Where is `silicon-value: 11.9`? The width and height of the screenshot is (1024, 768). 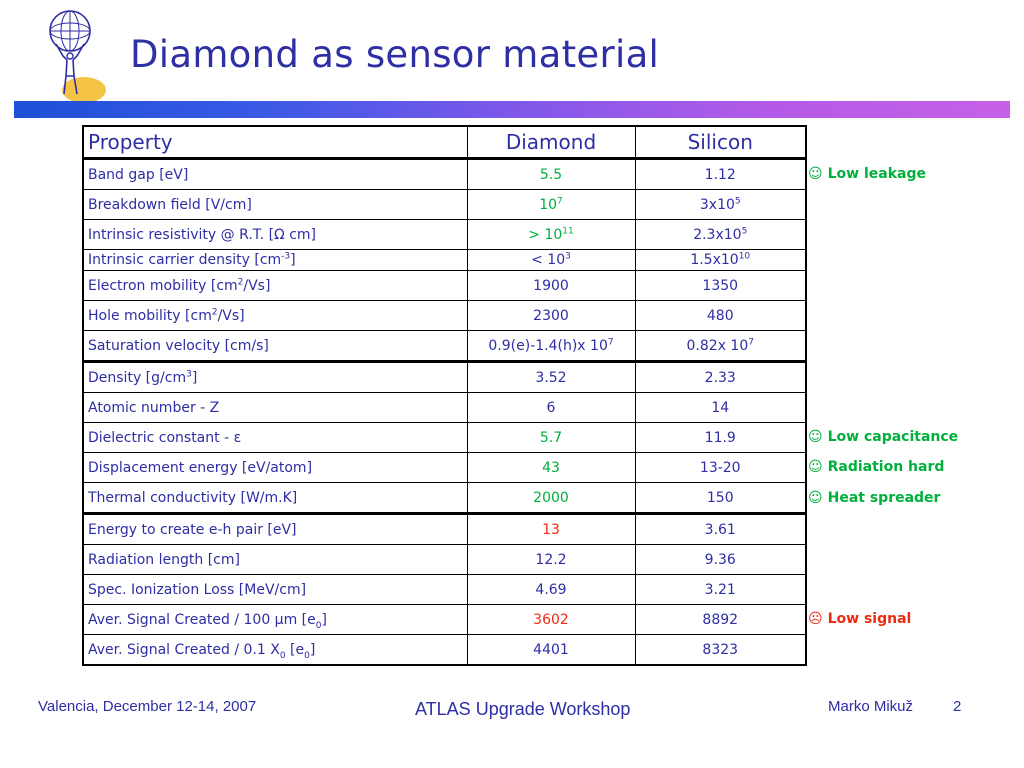
silicon-value: 11.9 is located at coordinates (720, 437).